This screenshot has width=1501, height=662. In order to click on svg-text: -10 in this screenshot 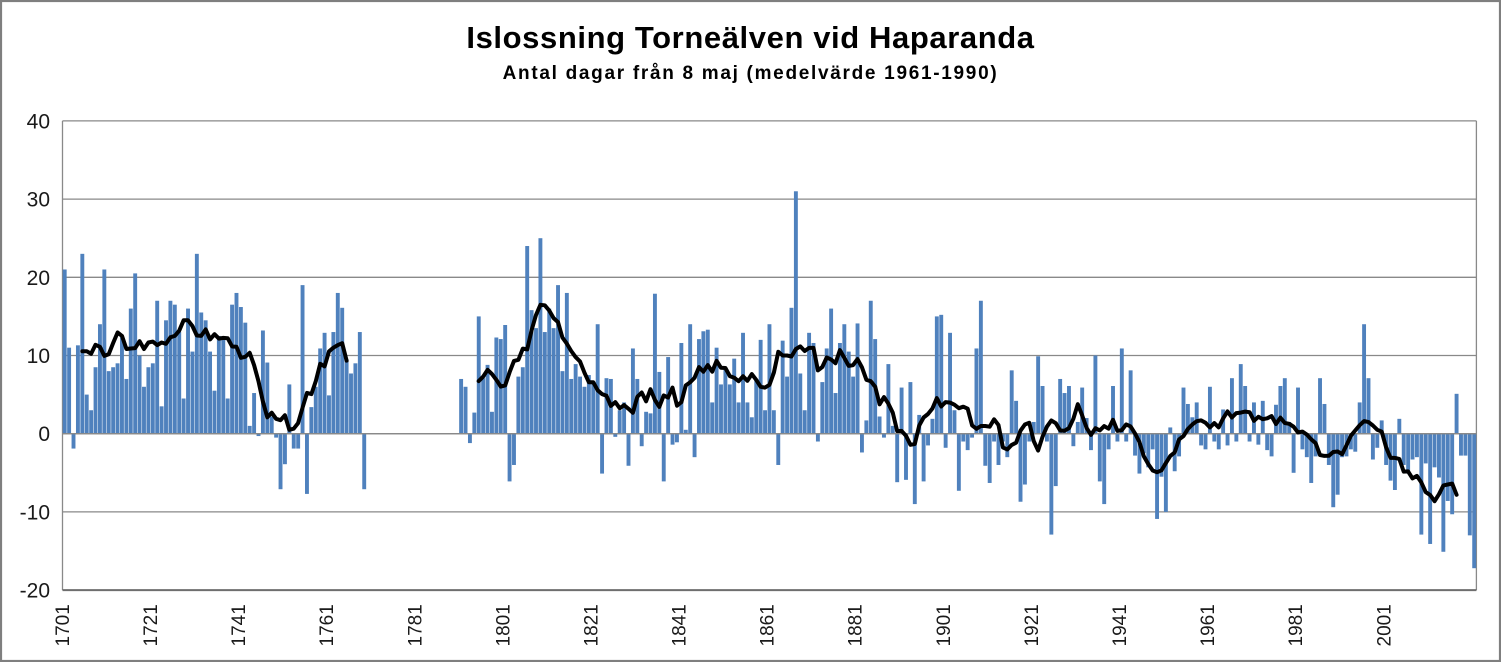, I will do `click(35, 512)`.